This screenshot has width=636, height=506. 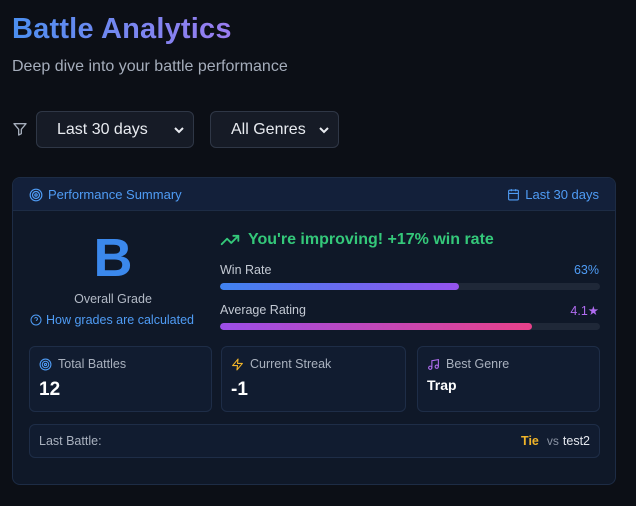 I want to click on trend-message: You're improving! +17% win rate, so click(x=357, y=240).